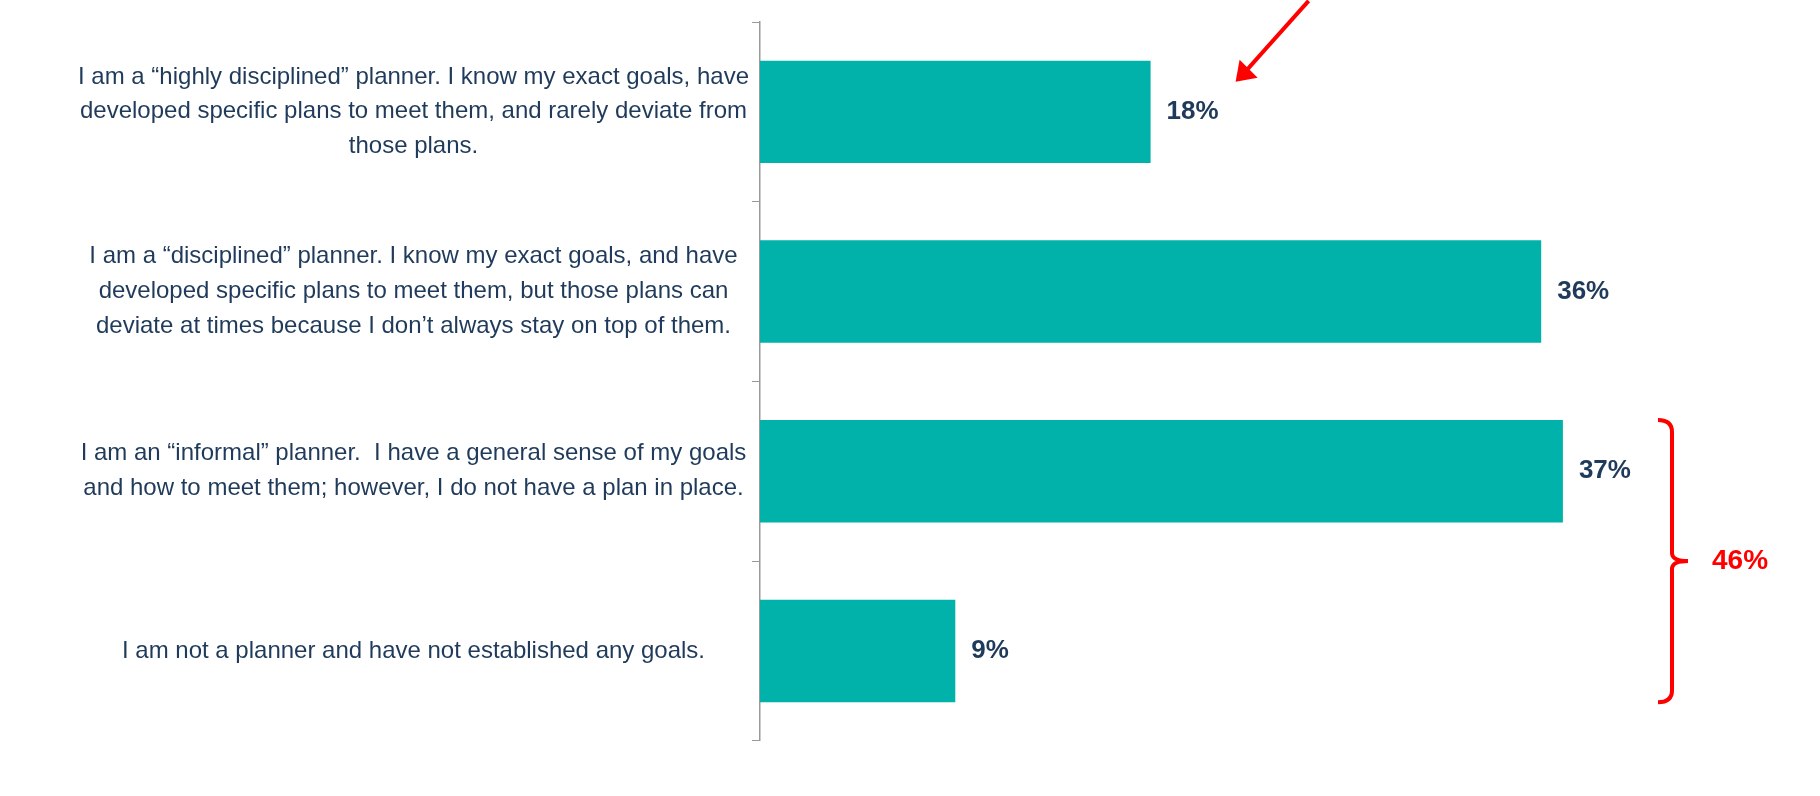  What do you see at coordinates (1583, 289) in the screenshot?
I see `data-label: 36%` at bounding box center [1583, 289].